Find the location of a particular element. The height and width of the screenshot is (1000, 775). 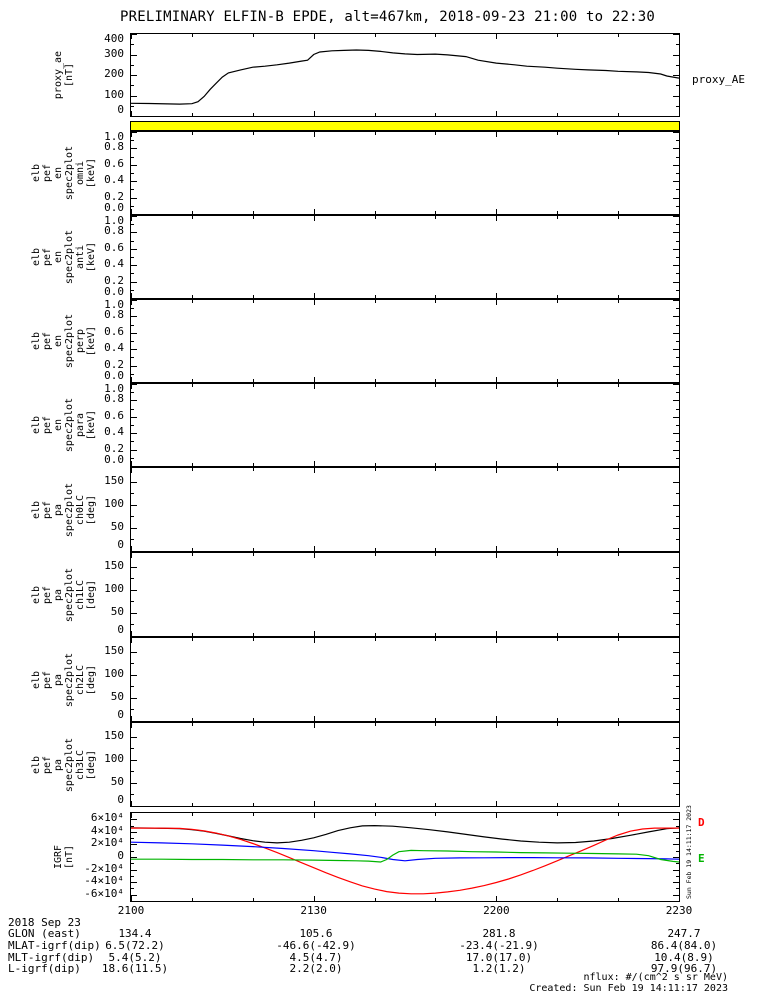

var-row-value: 4.5(4.7) is located at coordinates (316, 957).